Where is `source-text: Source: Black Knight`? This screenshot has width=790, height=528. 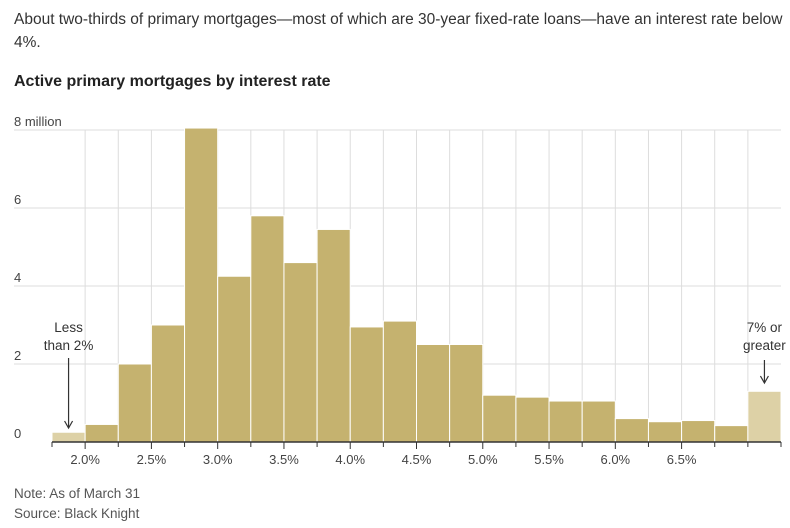 source-text: Source: Black Knight is located at coordinates (77, 513).